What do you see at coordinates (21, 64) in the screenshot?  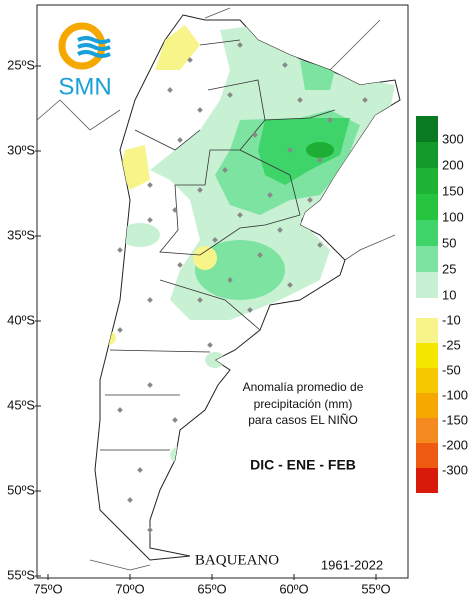 I see `latitude-label: 25ºS` at bounding box center [21, 64].